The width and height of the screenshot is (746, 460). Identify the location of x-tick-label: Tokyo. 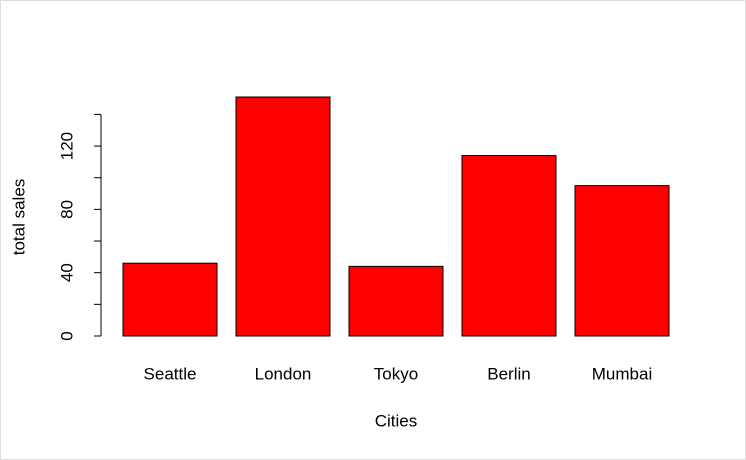
(396, 373).